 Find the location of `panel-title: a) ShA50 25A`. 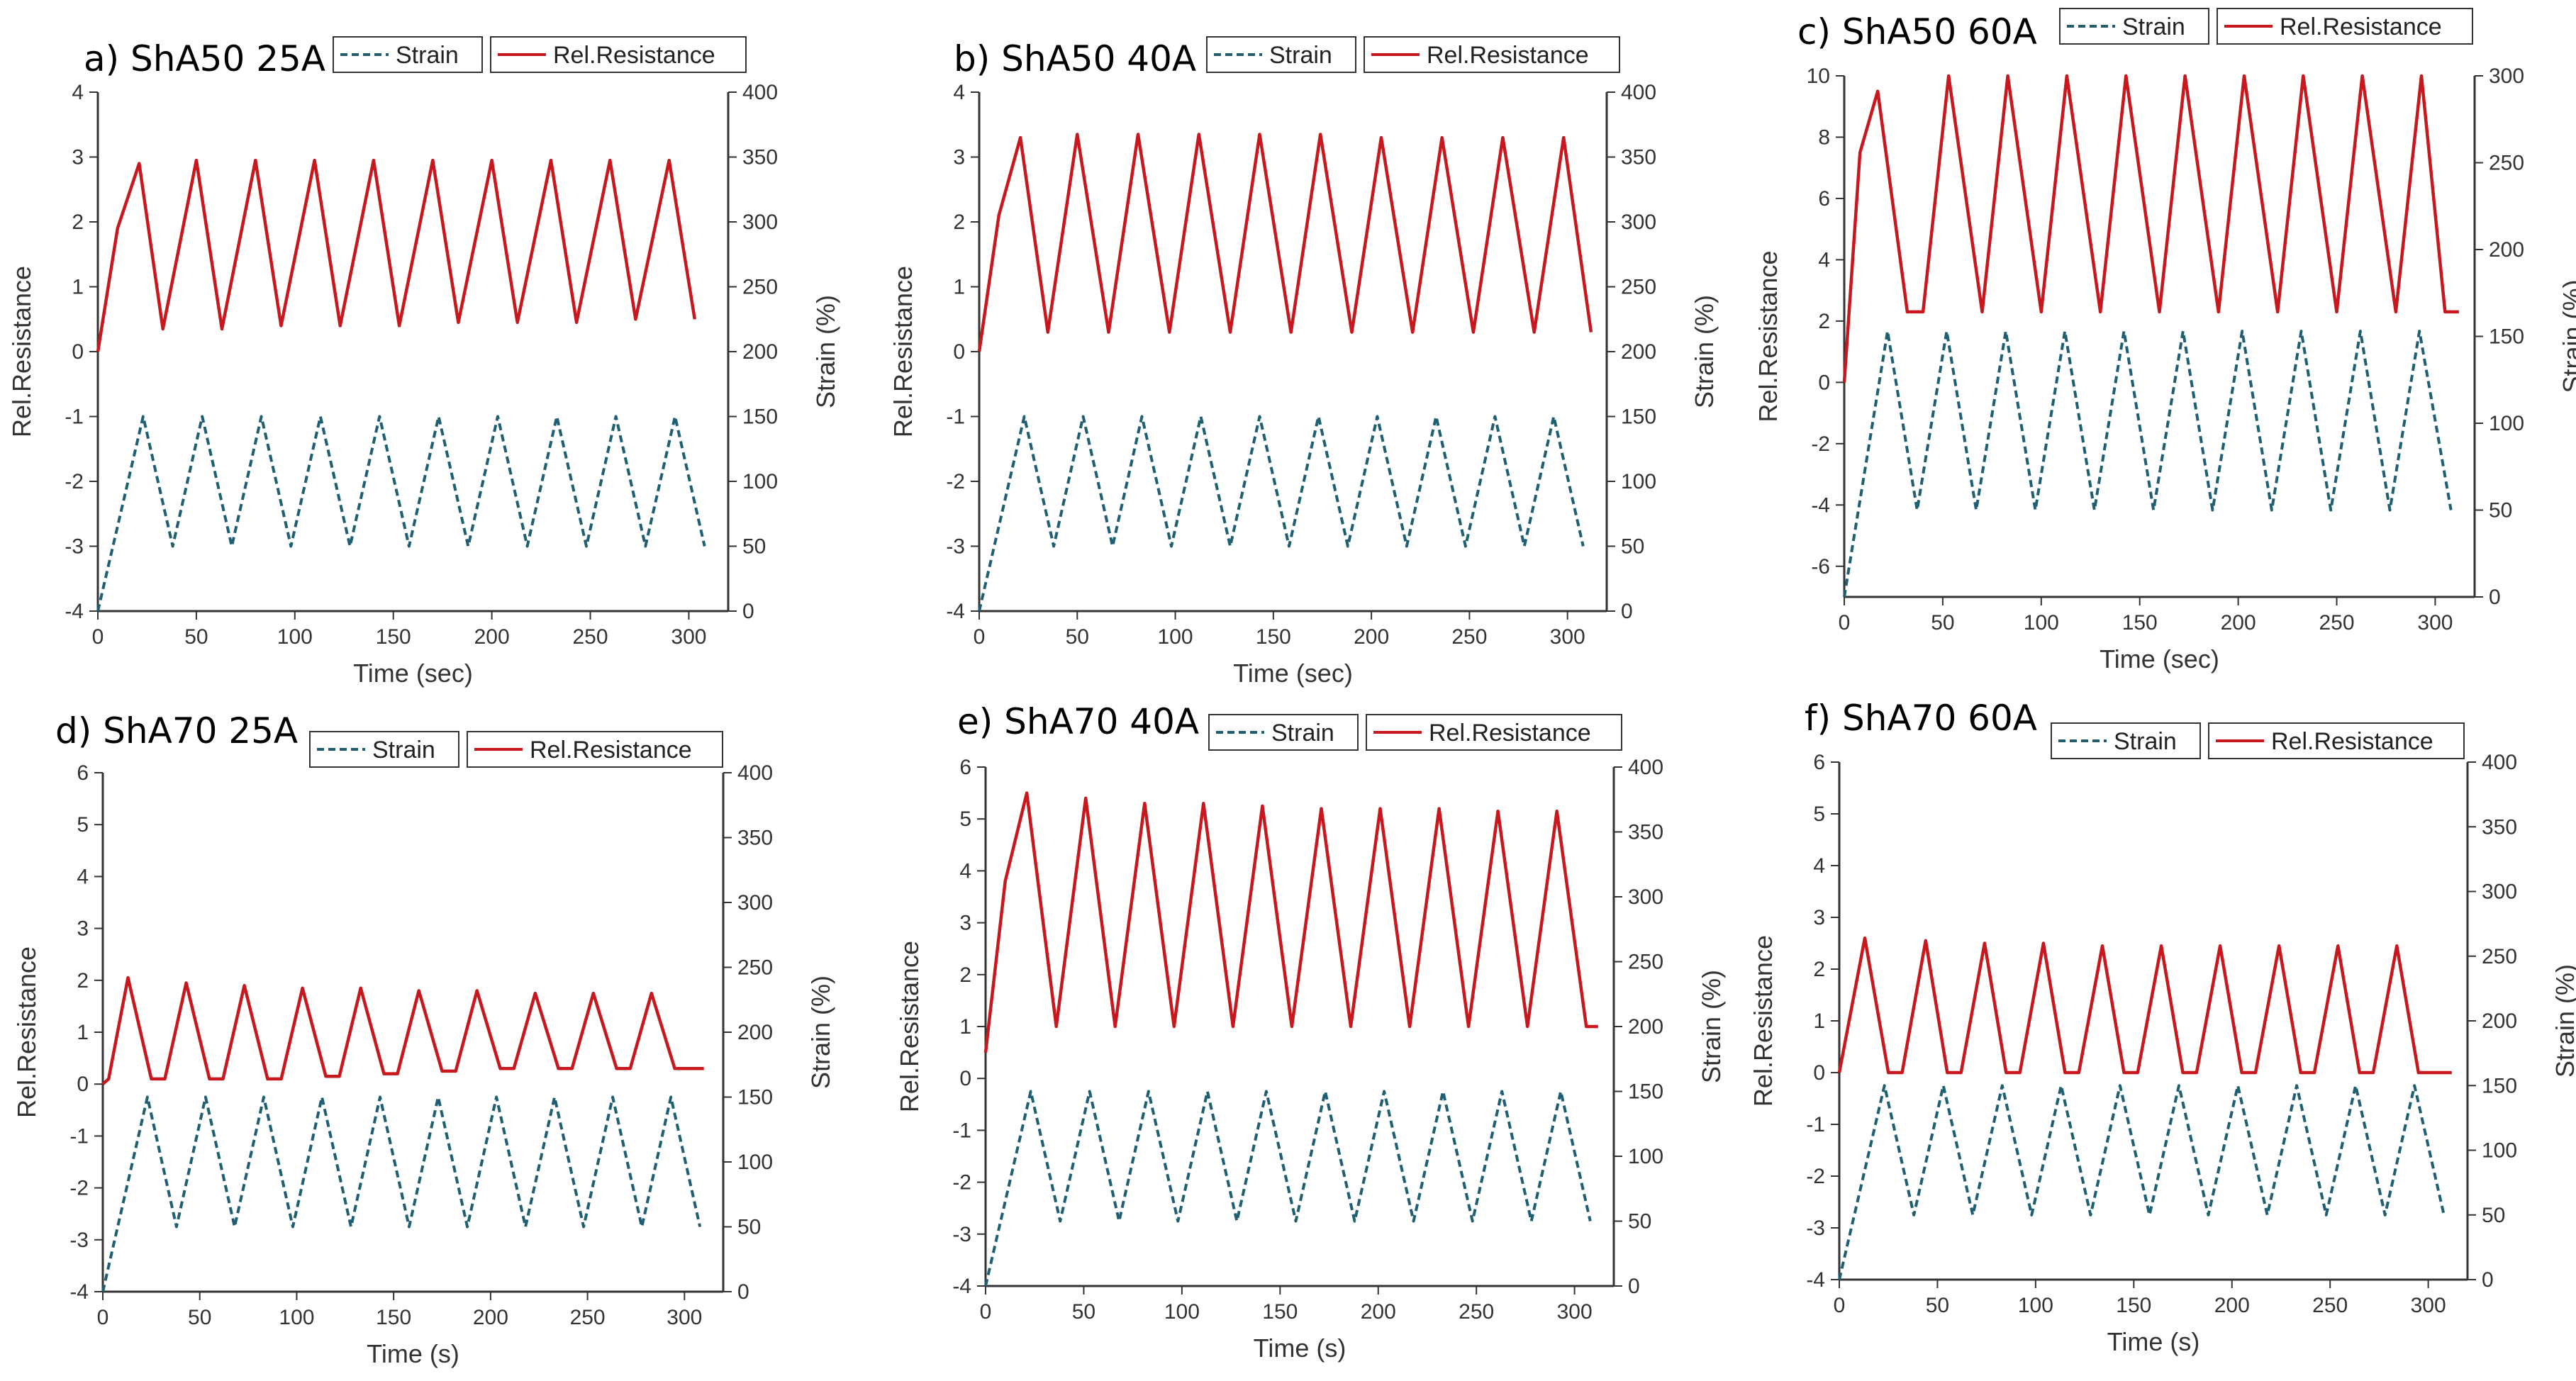

panel-title: a) ShA50 25A is located at coordinates (204, 58).